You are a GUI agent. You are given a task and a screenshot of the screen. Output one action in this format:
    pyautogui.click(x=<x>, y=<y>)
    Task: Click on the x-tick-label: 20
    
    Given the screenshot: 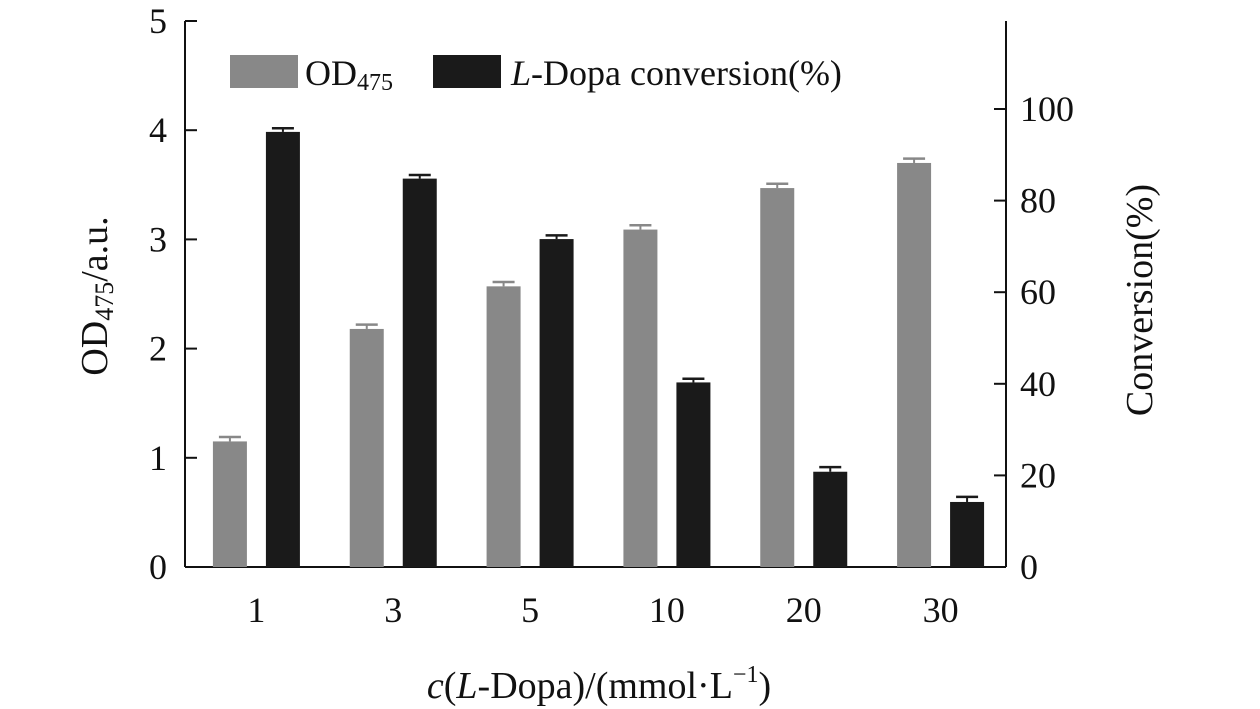 What is the action you would take?
    pyautogui.click(x=804, y=610)
    